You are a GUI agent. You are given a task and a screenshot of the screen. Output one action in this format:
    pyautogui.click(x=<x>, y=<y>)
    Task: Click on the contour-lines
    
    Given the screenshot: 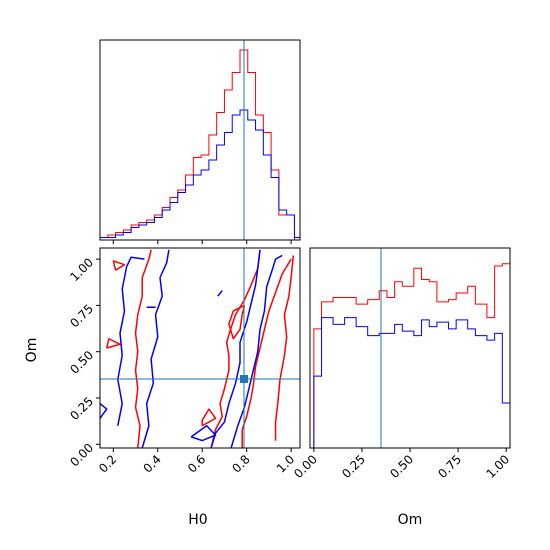 What is the action you would take?
    pyautogui.click(x=197, y=348)
    